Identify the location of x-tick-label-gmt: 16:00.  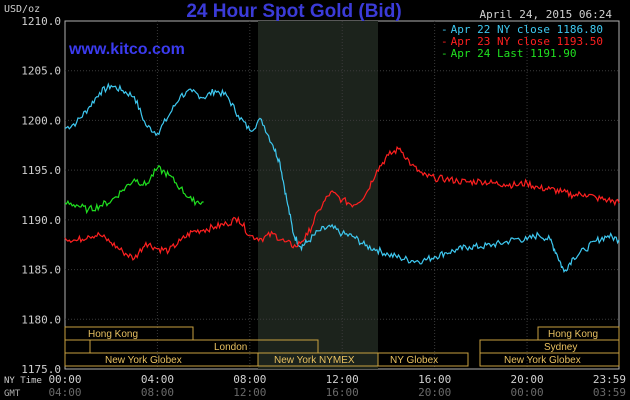
(342, 392).